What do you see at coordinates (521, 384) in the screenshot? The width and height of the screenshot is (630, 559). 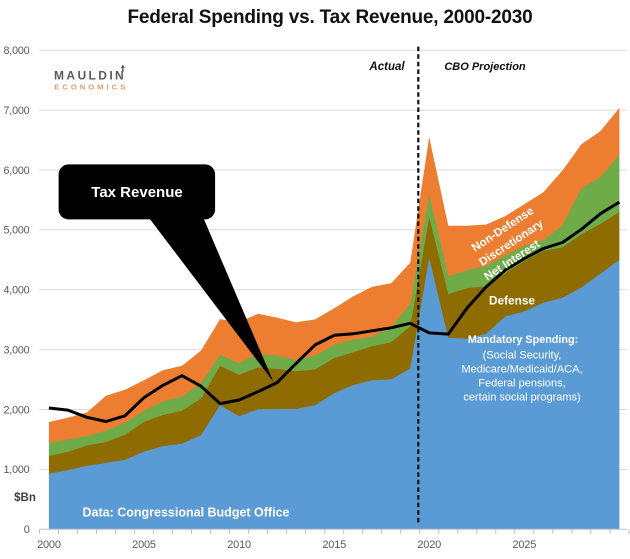 I see `svg-text: Federal pensions,` at bounding box center [521, 384].